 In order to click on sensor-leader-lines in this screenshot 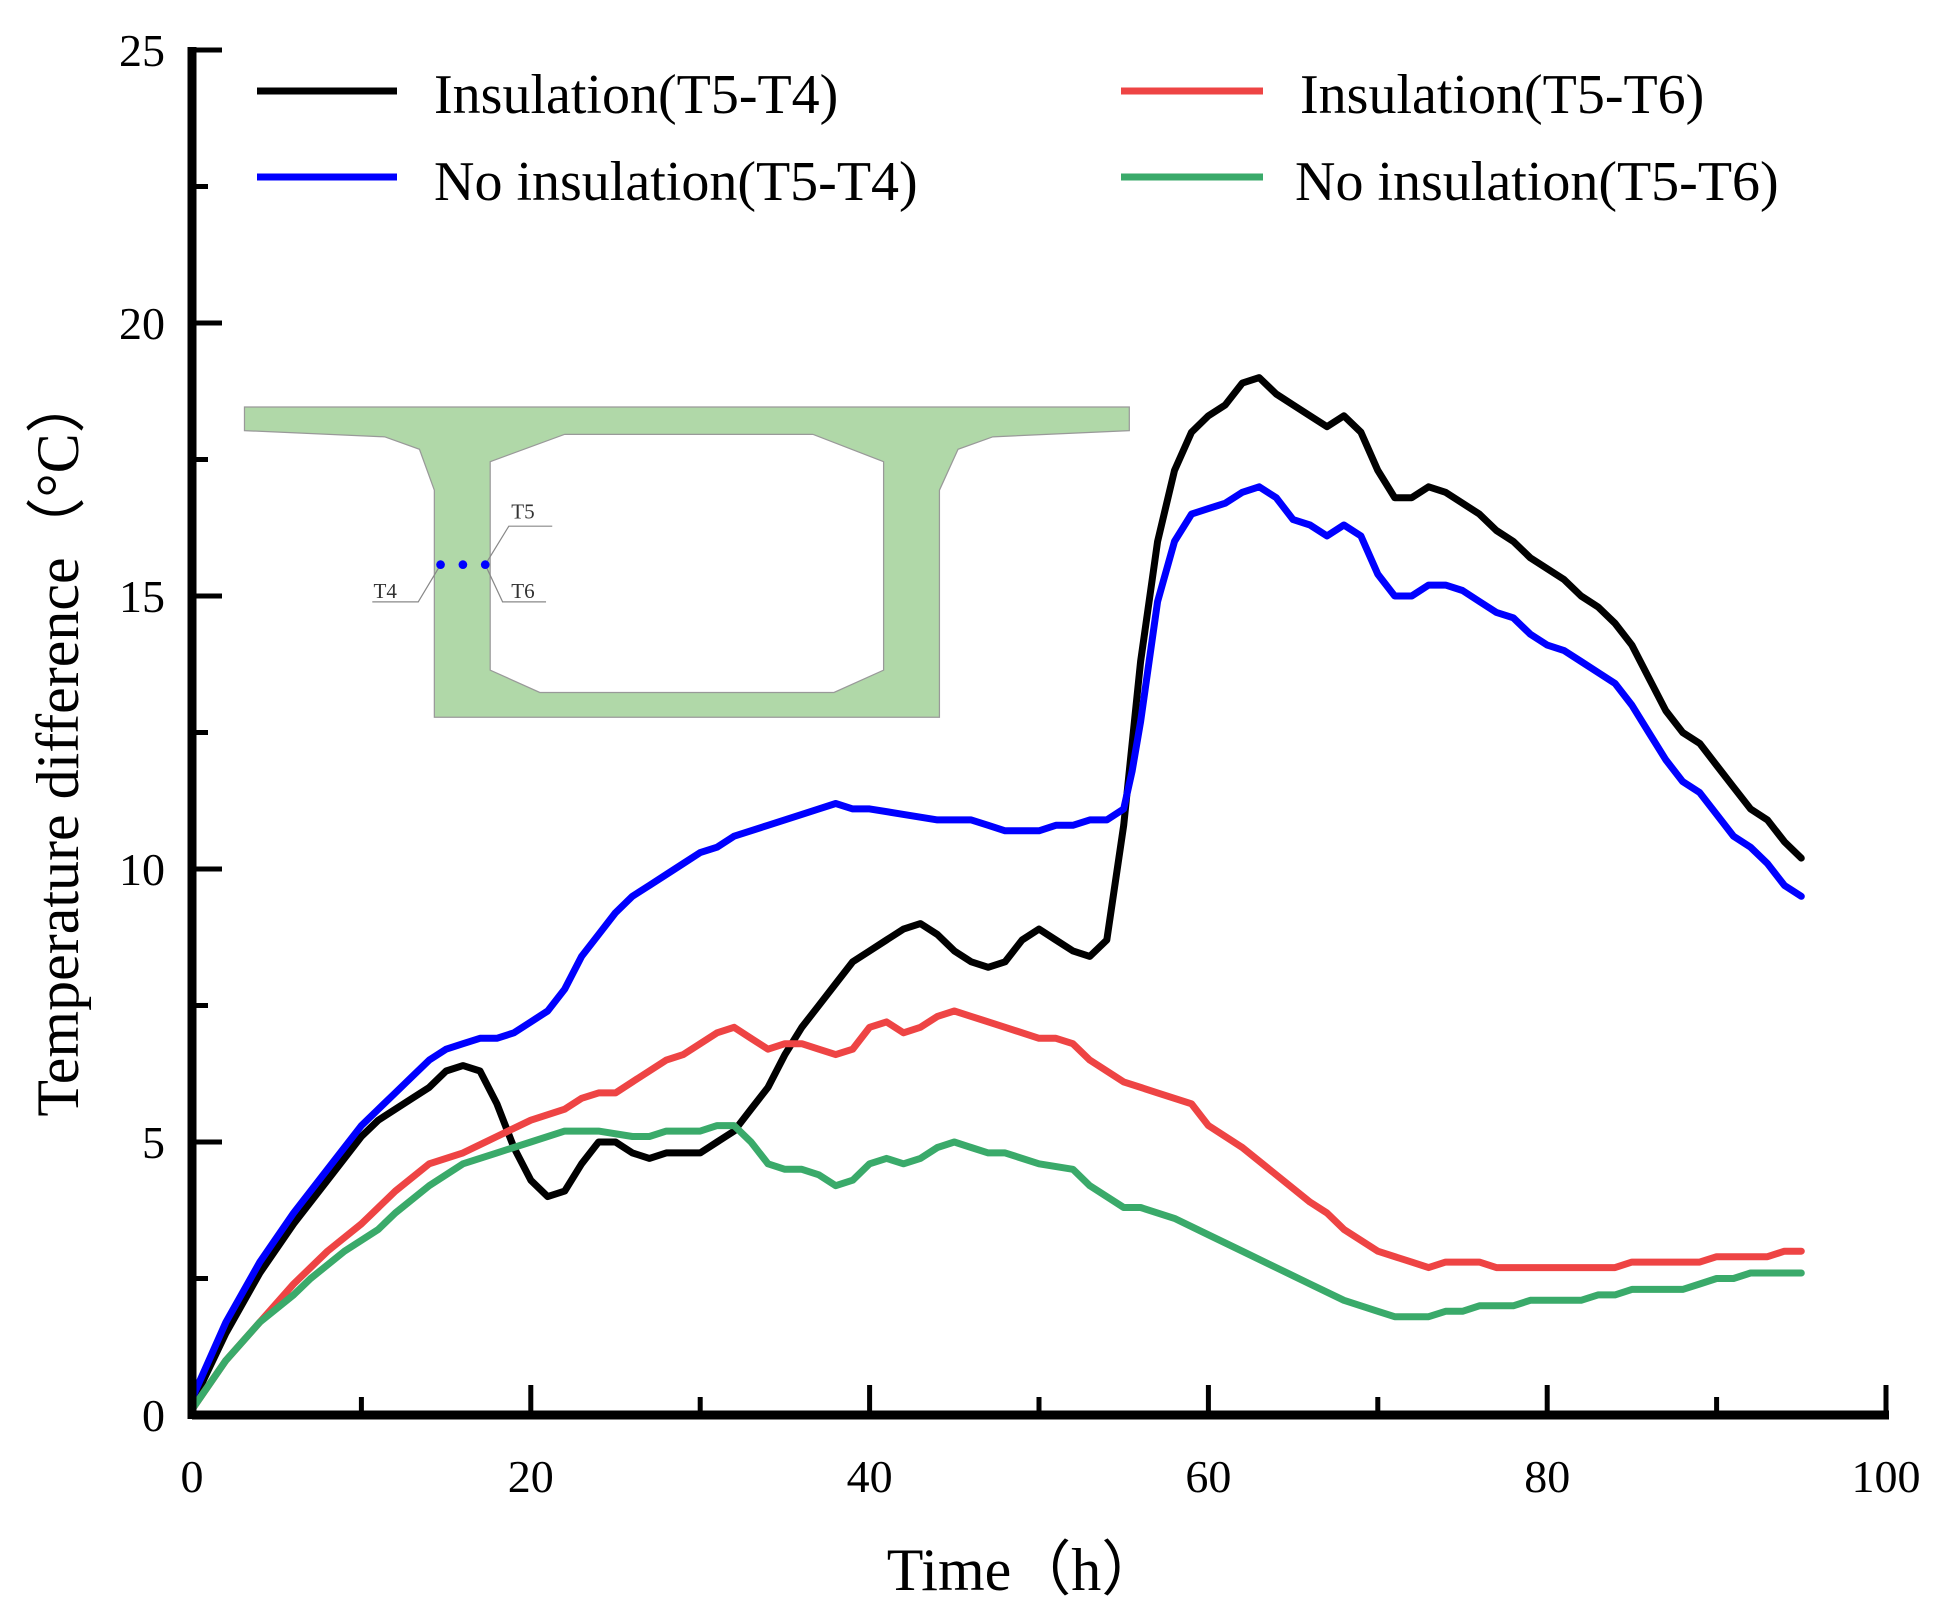, I will do `click(462, 564)`.